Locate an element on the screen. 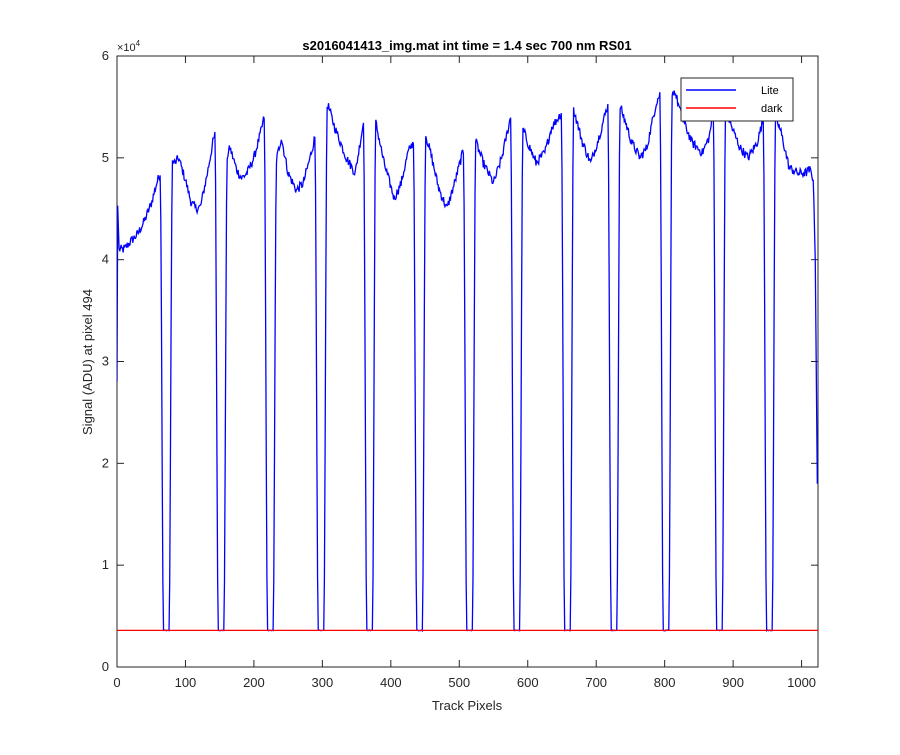 The height and width of the screenshot is (755, 900). y-axis-label: Signal (ADU) at pixel 494 is located at coordinates (87, 362).